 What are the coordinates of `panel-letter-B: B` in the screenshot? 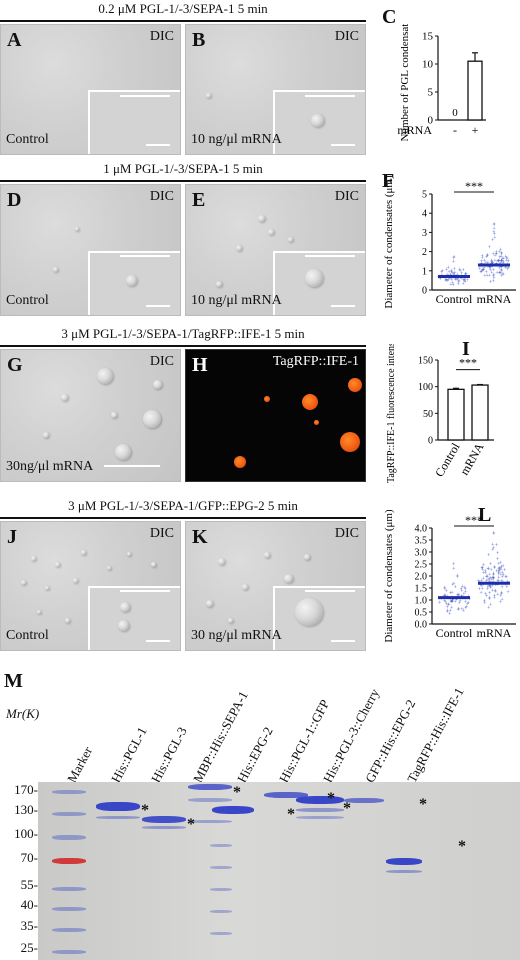 It's located at (199, 40).